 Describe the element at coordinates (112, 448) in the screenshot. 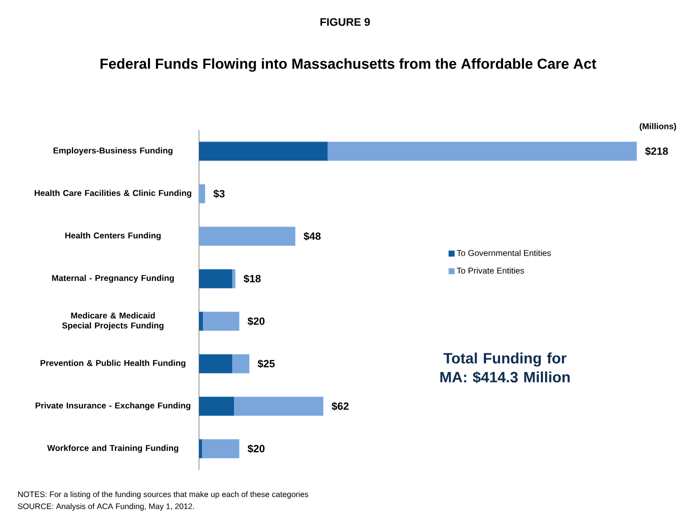

I see `y-tick-label: Workforce and Training Funding` at that location.